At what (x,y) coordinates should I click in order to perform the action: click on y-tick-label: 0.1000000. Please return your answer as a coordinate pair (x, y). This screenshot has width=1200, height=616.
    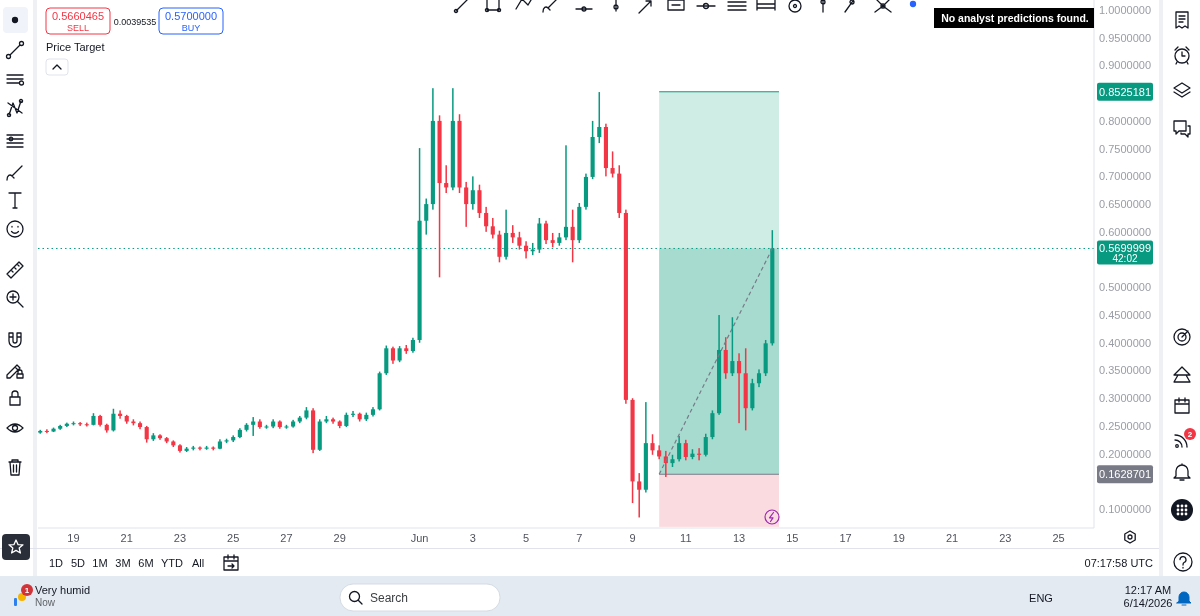
    Looking at the image, I should click on (1125, 509).